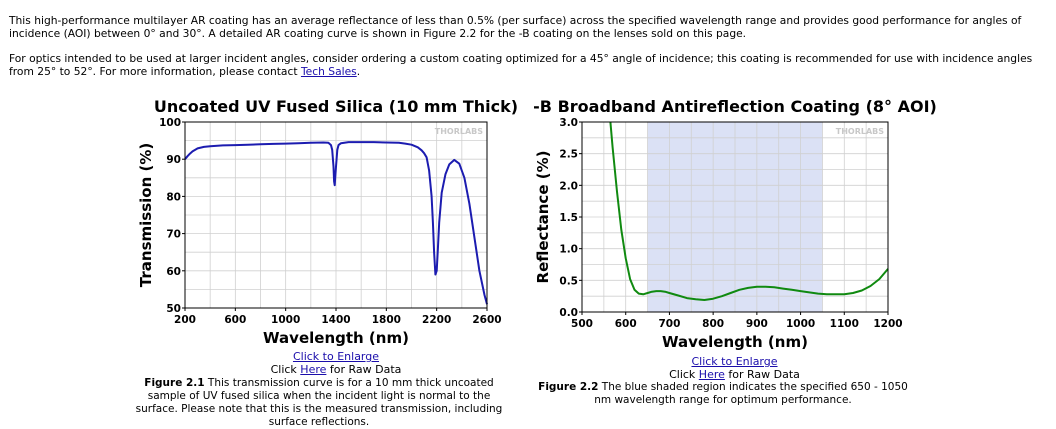 The width and height of the screenshot is (1056, 429). What do you see at coordinates (568, 250) in the screenshot?
I see `reflectance-chart-y-tick-label: 1.0` at bounding box center [568, 250].